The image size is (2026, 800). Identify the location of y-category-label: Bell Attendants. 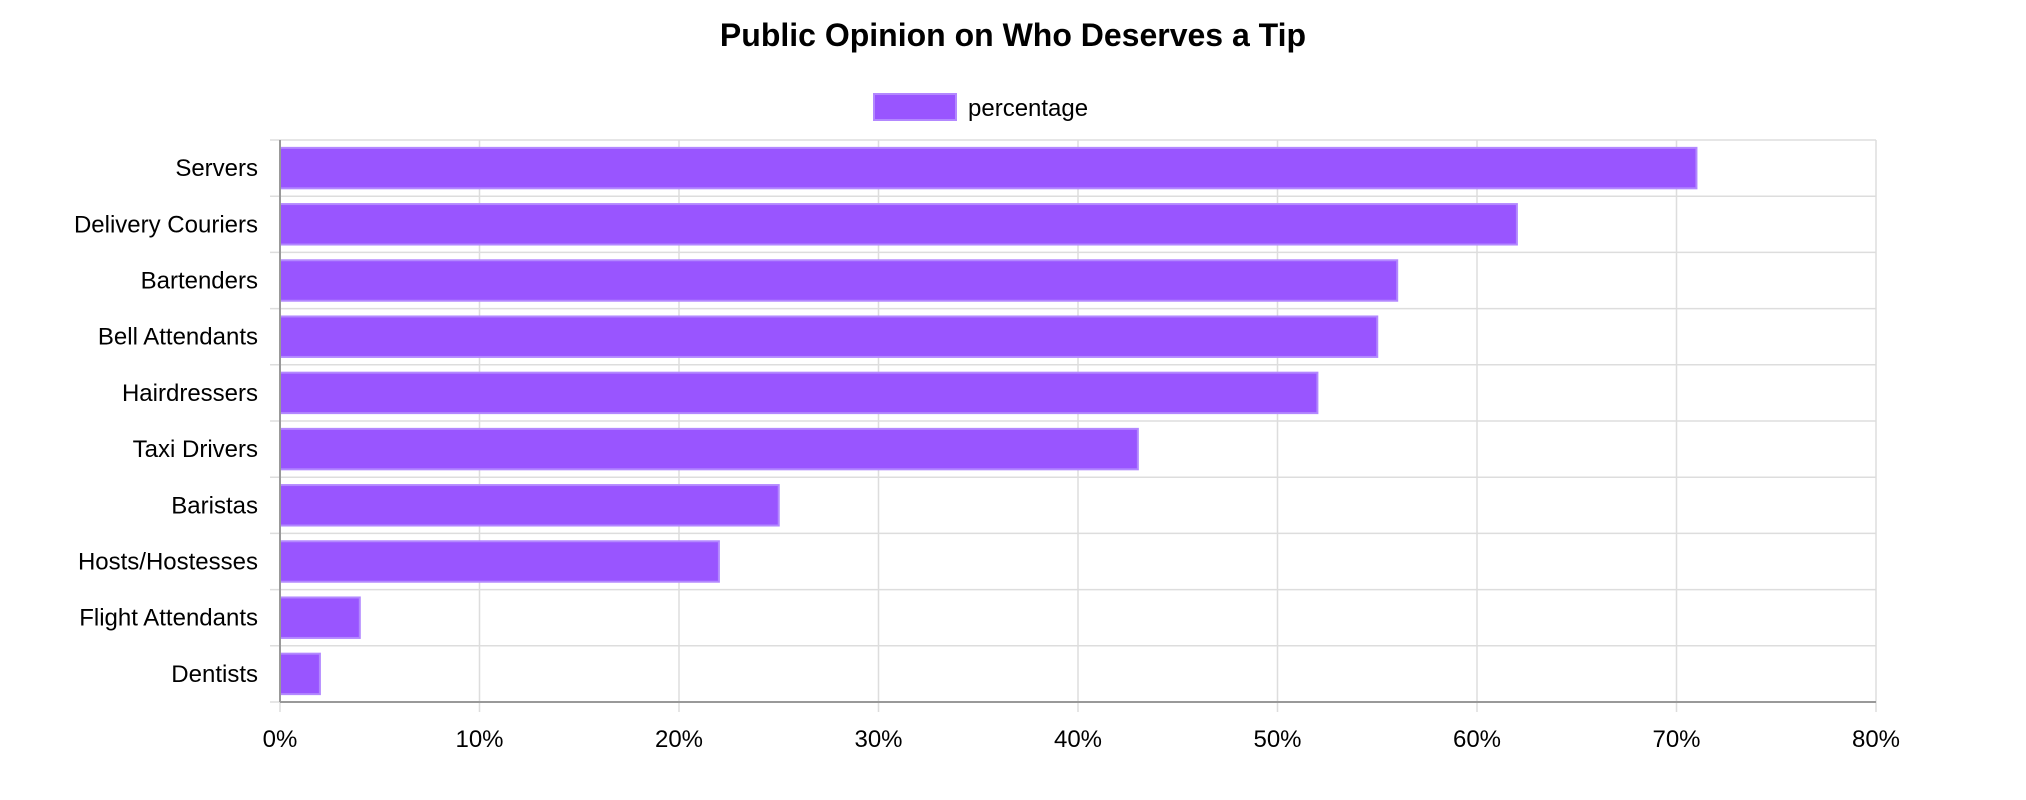
(178, 337).